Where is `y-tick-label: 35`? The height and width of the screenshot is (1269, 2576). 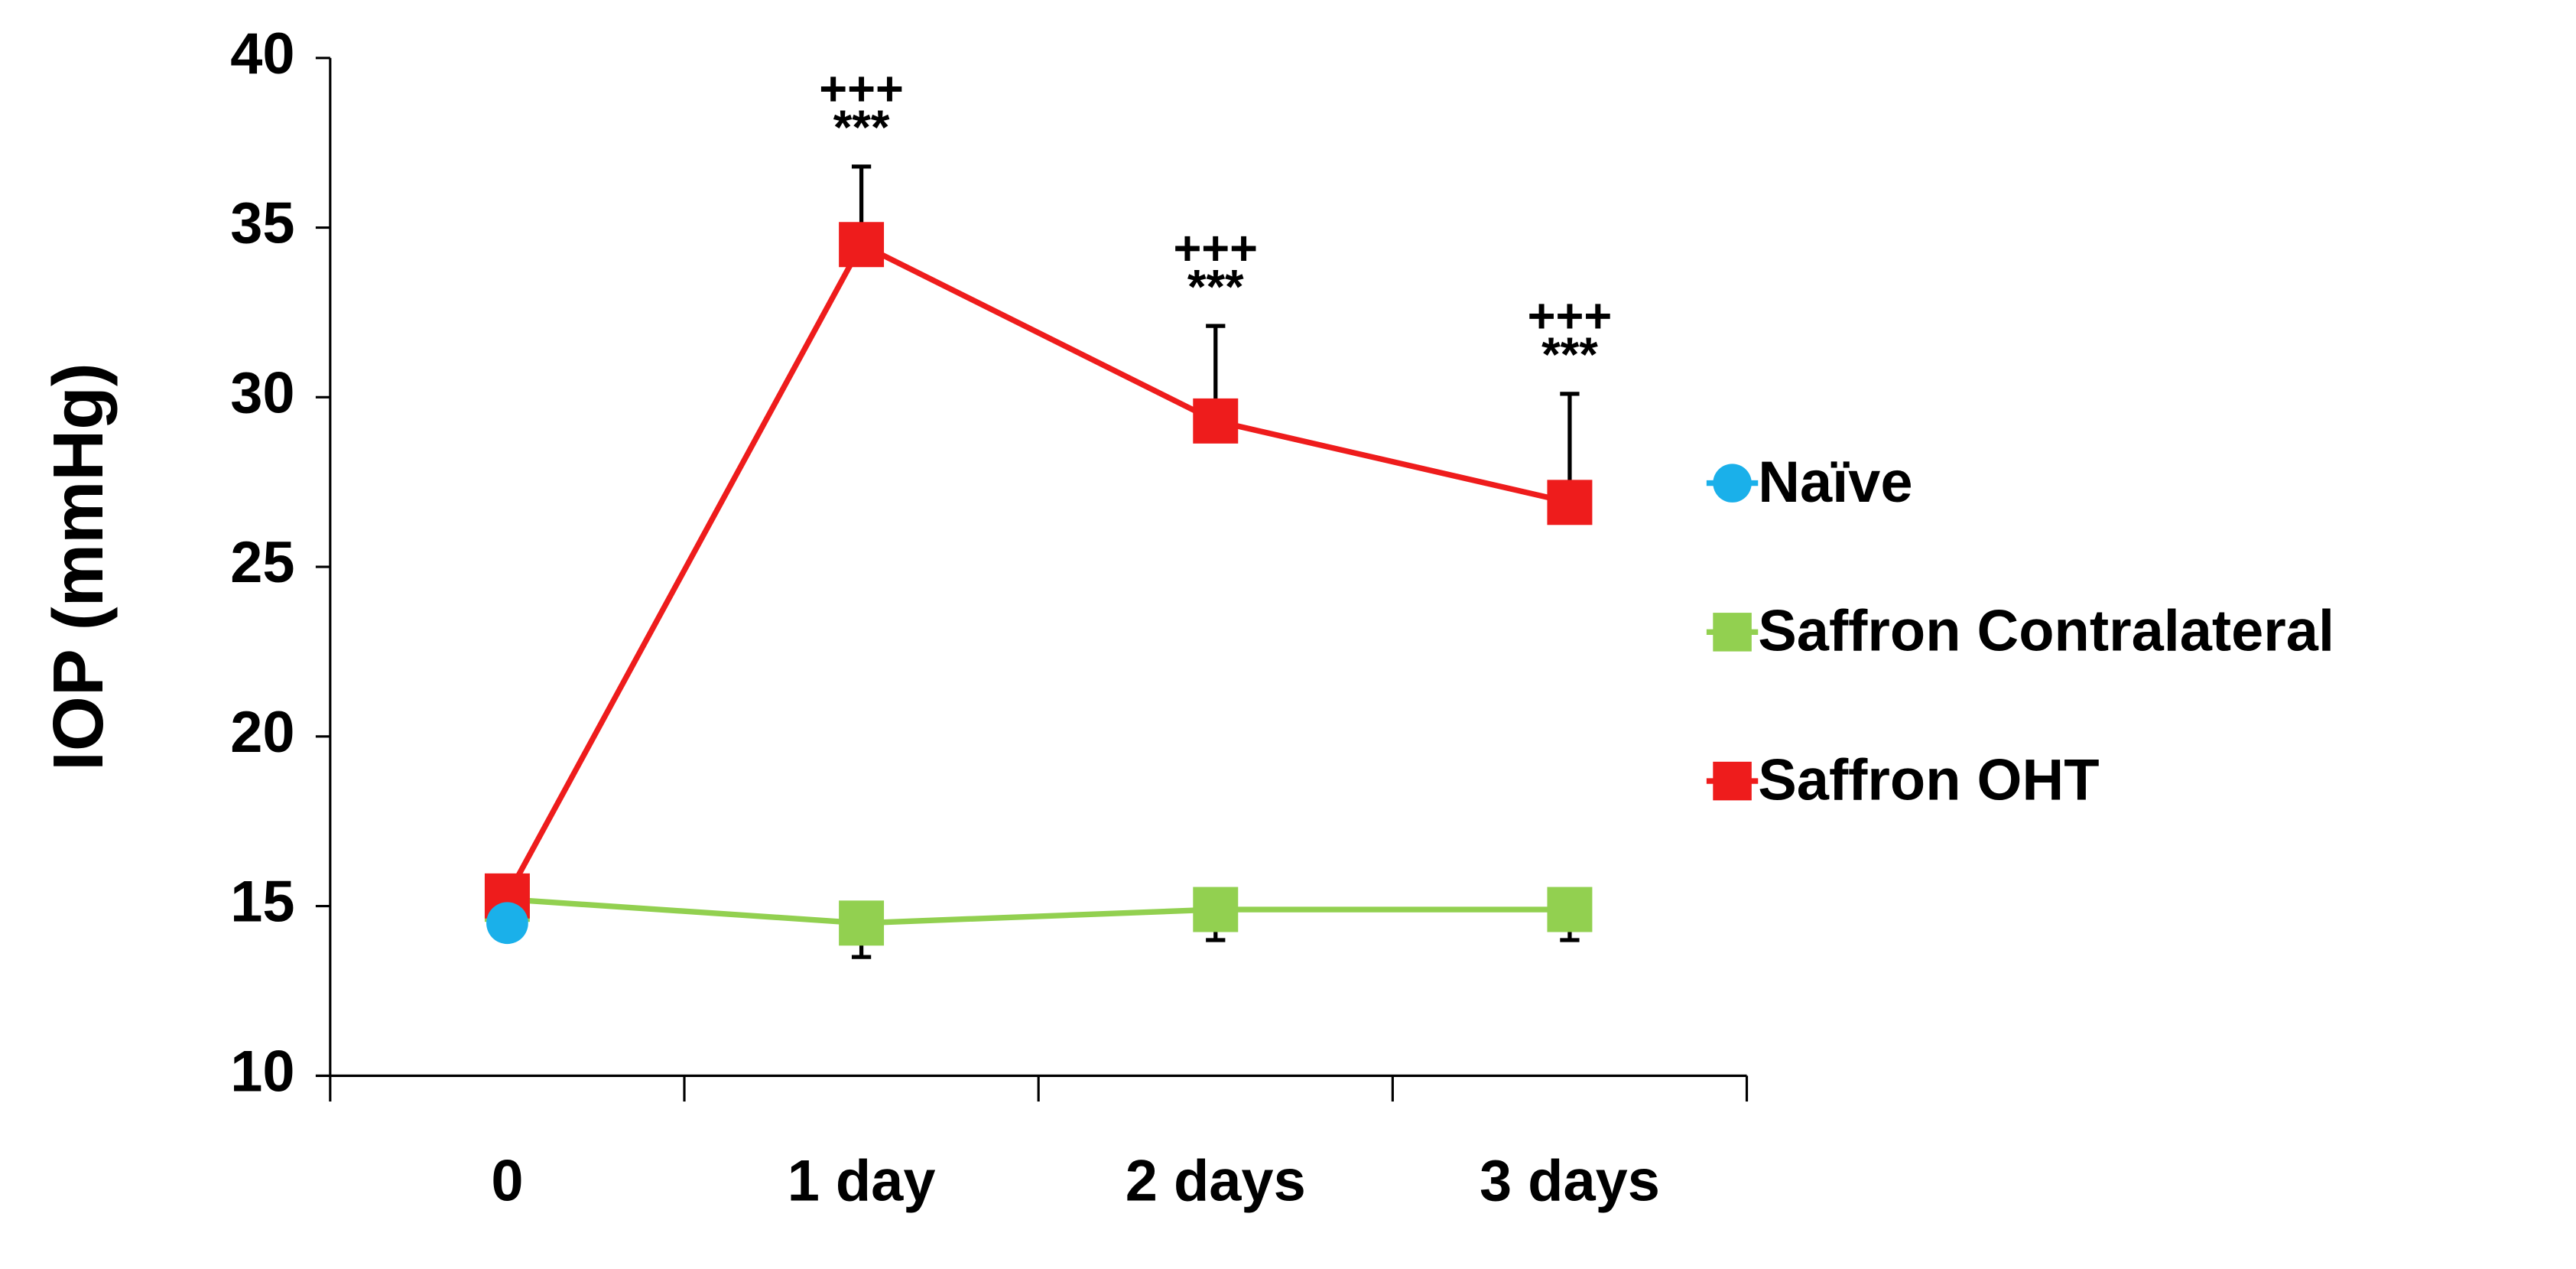 y-tick-label: 35 is located at coordinates (262, 223).